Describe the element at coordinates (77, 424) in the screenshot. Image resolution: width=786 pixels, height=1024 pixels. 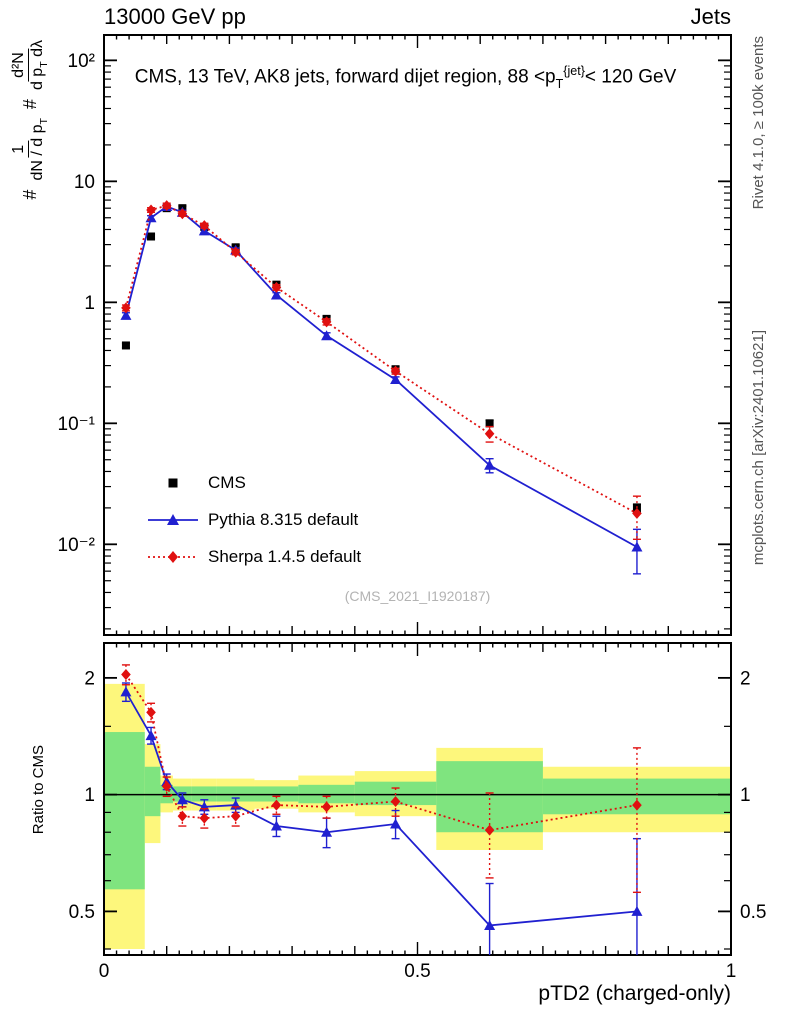
I see `svg-text: 10⁻¹` at that location.